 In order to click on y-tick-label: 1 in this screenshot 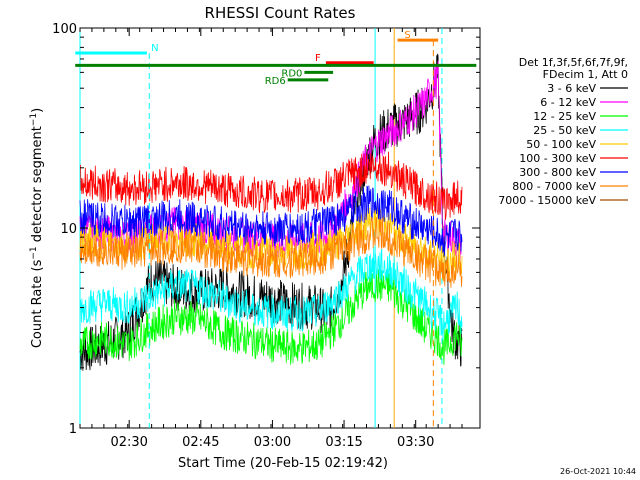, I will do `click(73, 429)`.